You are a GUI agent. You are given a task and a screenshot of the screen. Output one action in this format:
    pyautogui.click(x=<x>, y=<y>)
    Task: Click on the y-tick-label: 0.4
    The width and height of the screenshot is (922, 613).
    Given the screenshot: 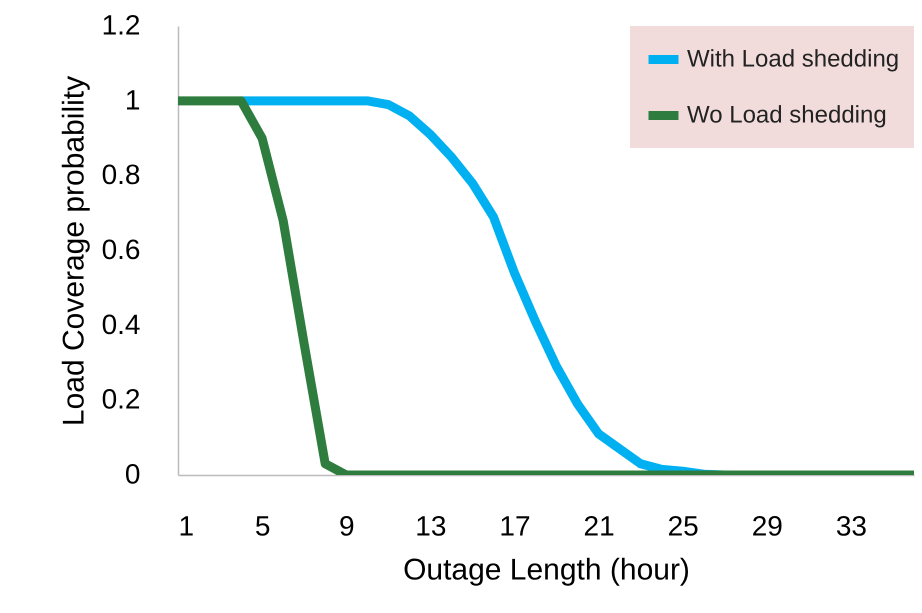 What is the action you would take?
    pyautogui.click(x=121, y=324)
    